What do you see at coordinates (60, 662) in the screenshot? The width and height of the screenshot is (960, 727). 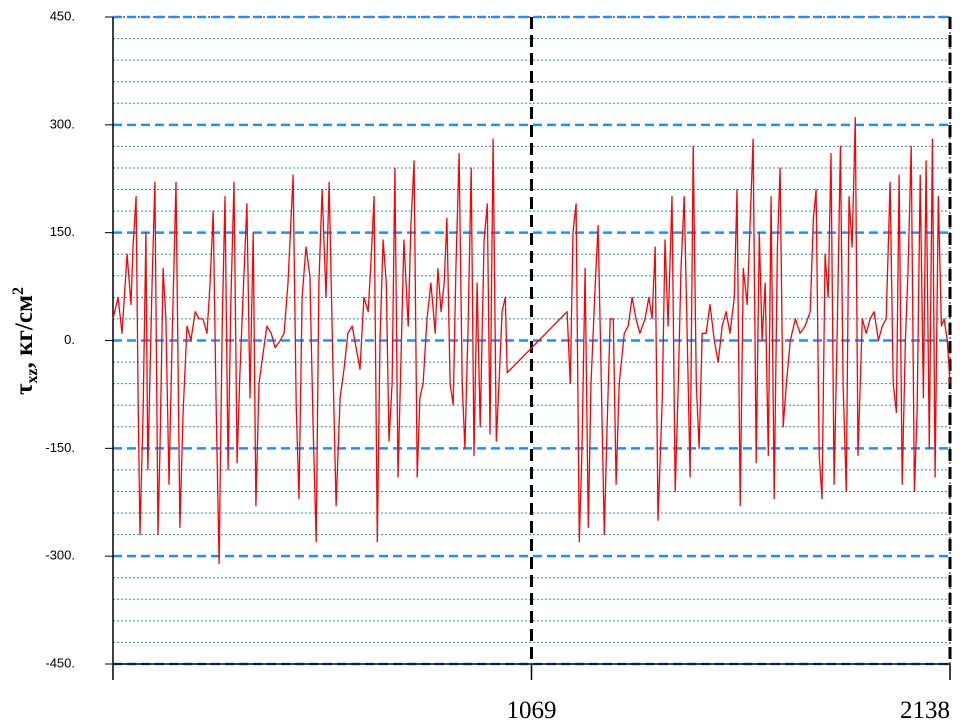 I see `y-tick-label: -450.` at bounding box center [60, 662].